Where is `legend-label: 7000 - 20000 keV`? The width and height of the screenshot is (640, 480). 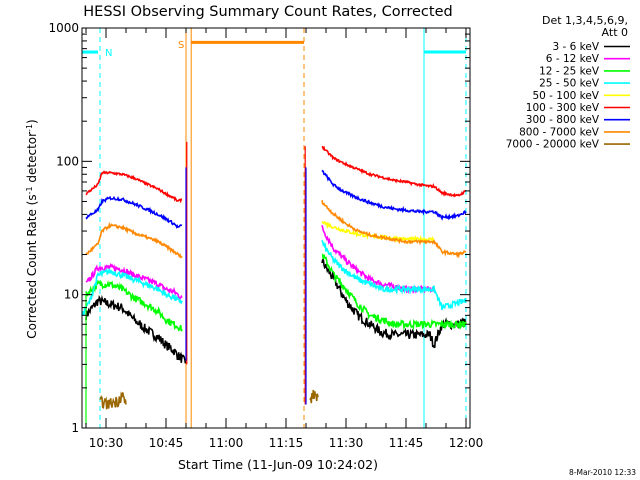 legend-label: 7000 - 20000 keV is located at coordinates (553, 145).